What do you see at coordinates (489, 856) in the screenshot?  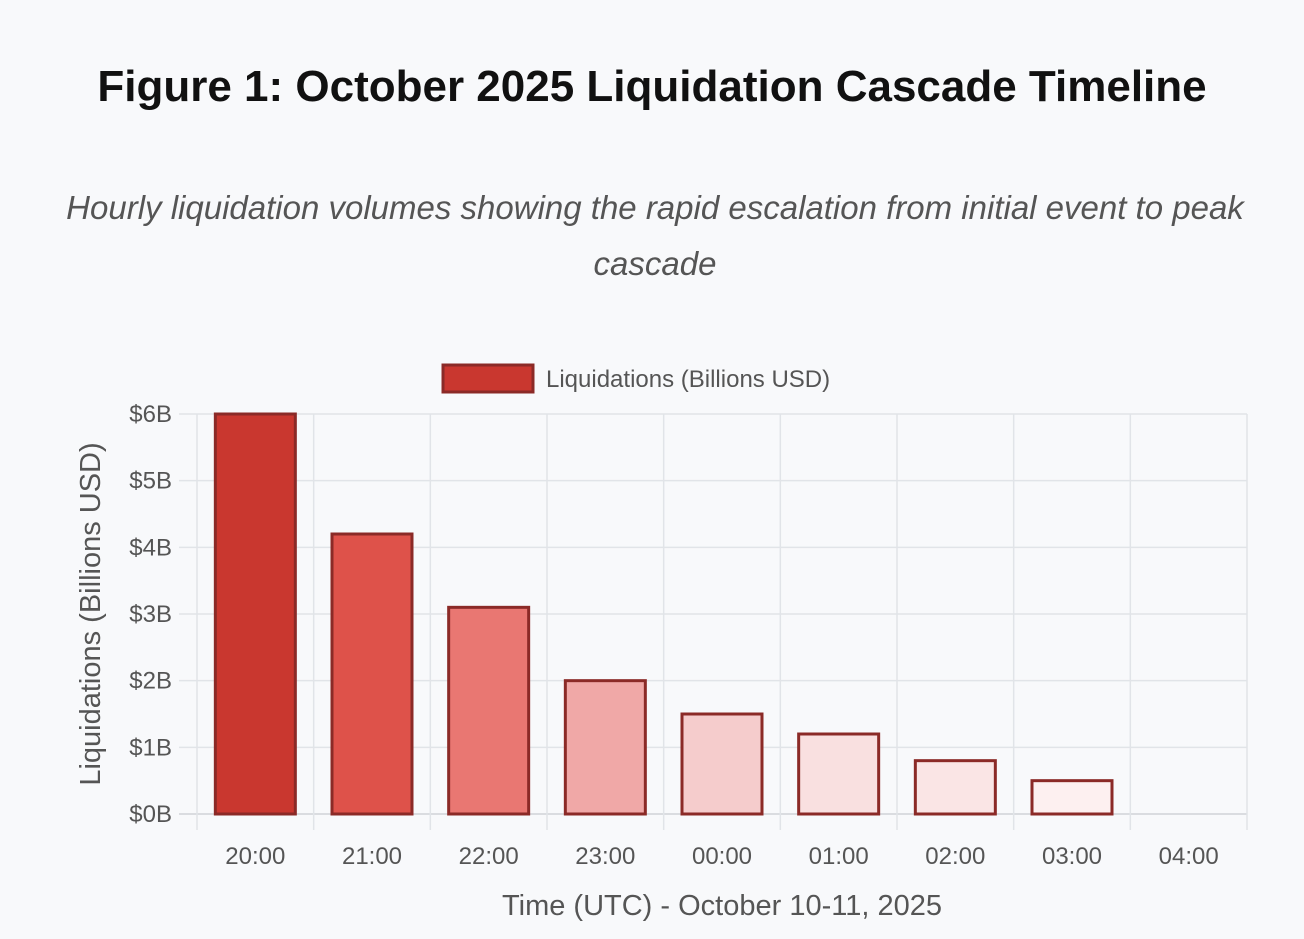 I see `x-tick-label: 22:00` at bounding box center [489, 856].